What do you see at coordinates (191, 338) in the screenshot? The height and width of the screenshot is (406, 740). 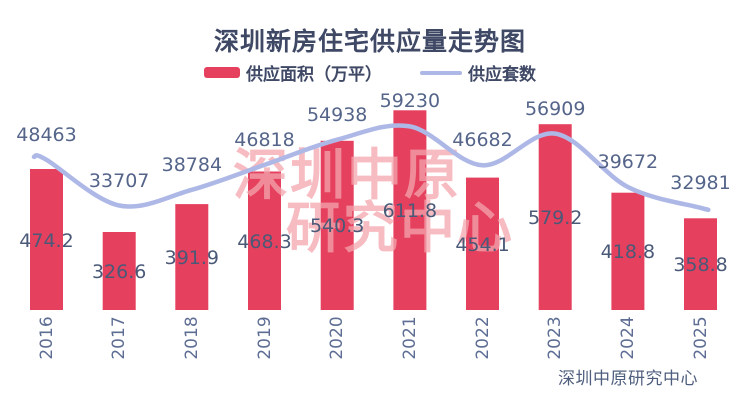 I see `x-axis-label: 2018` at bounding box center [191, 338].